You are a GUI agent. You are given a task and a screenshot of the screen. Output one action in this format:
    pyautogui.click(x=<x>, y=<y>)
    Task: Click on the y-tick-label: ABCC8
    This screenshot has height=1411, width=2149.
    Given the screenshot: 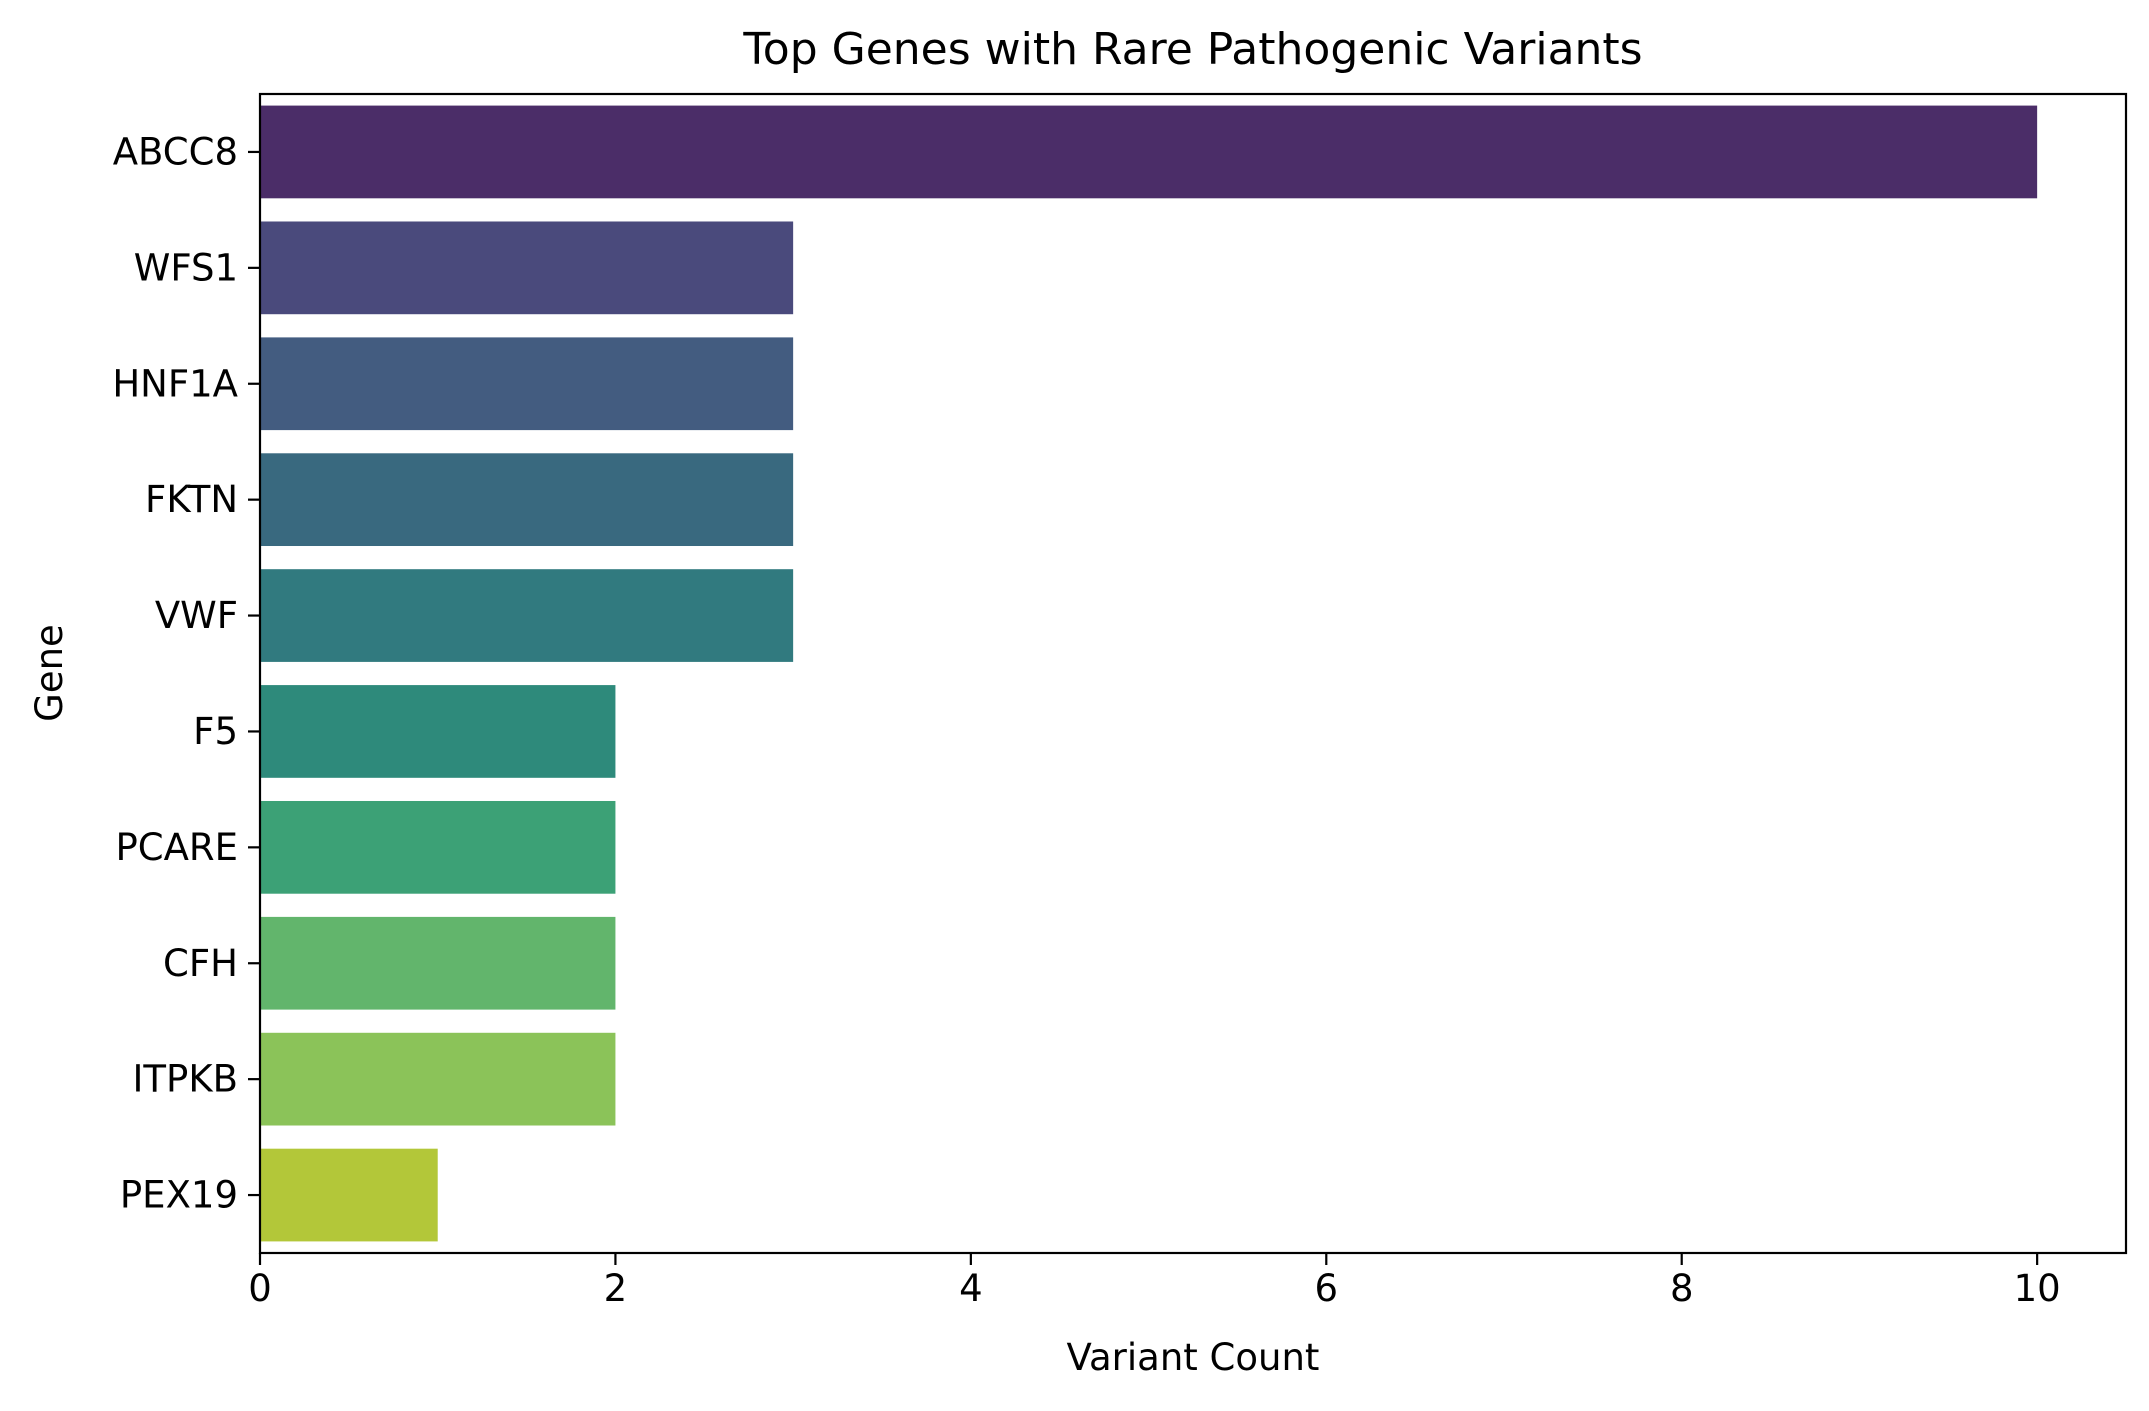 What is the action you would take?
    pyautogui.click(x=175, y=151)
    